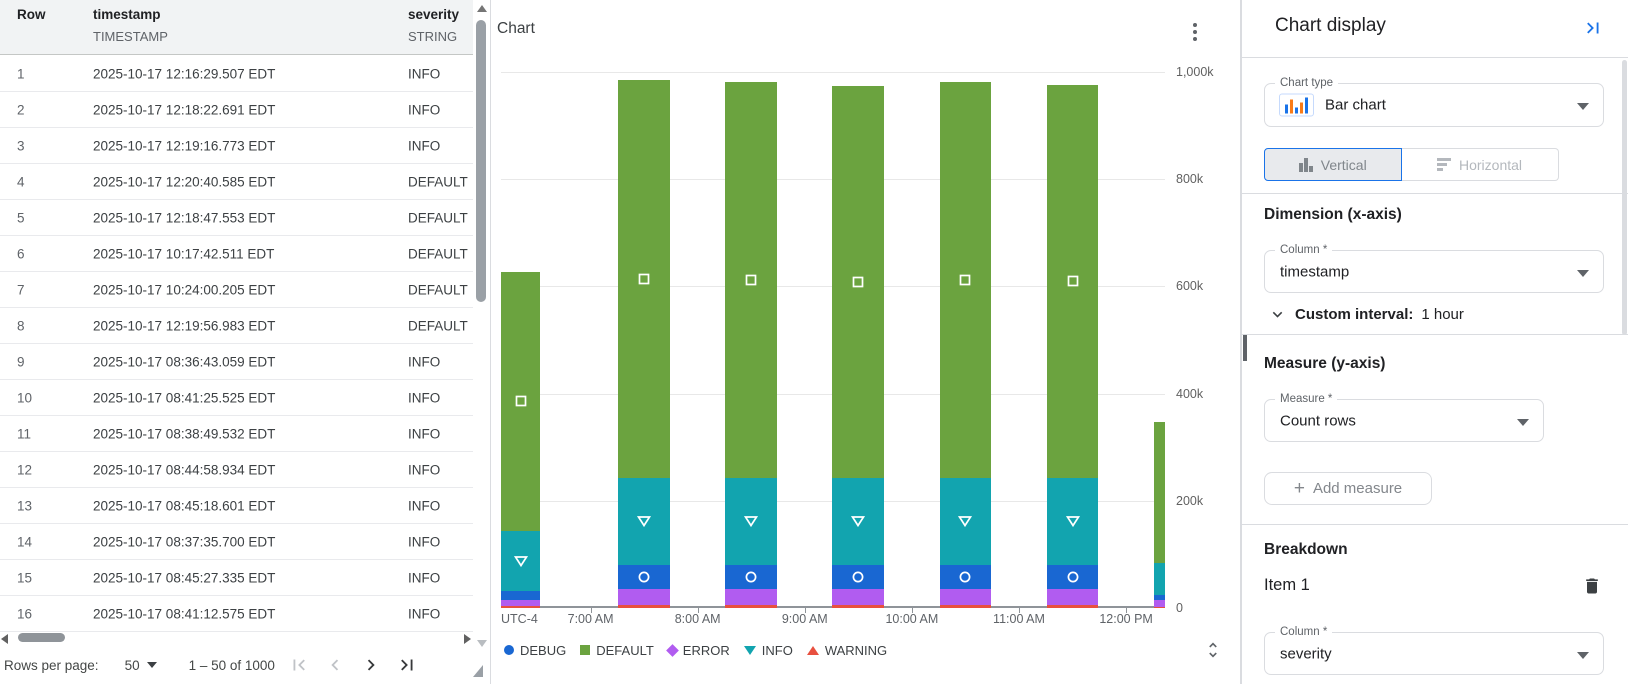 This screenshot has height=684, width=1628. Describe the element at coordinates (1354, 314) in the screenshot. I see `custom-interval-label: Custom interval:` at that location.